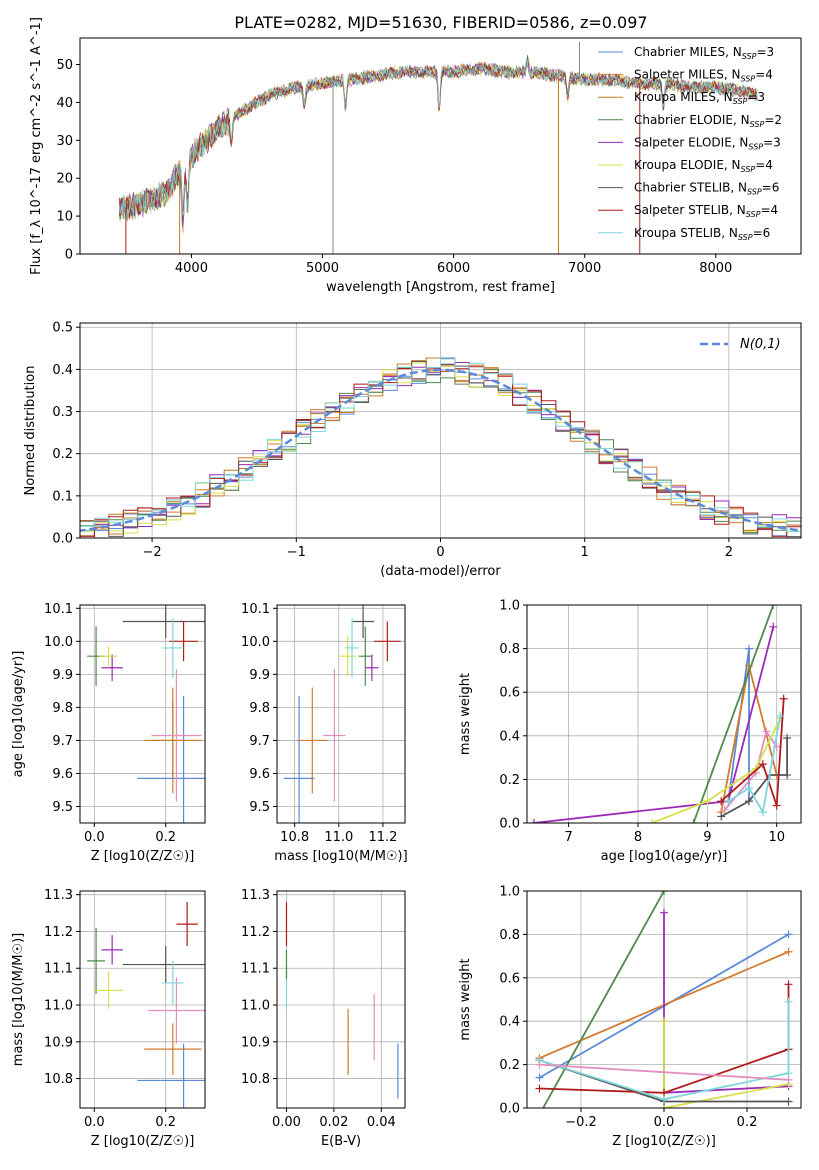 The width and height of the screenshot is (819, 1170). What do you see at coordinates (440, 552) in the screenshot?
I see `x-tick-label: 0` at bounding box center [440, 552].